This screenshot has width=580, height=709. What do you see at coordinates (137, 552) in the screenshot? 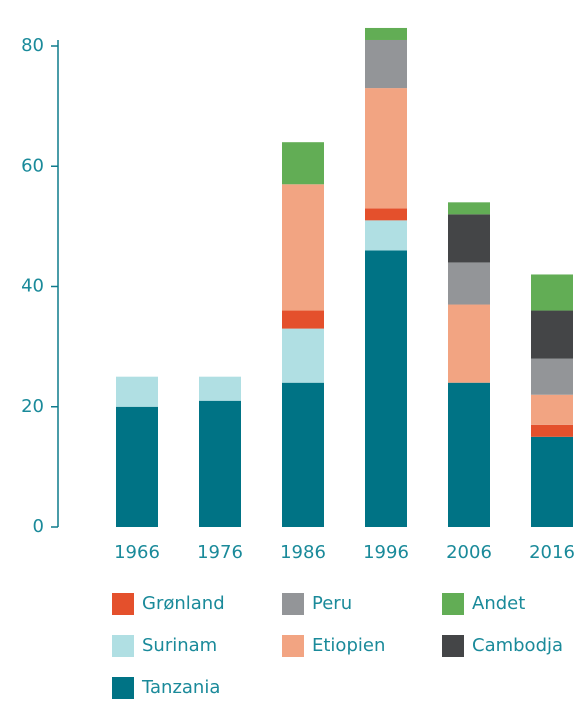
I see `x-tick-label: 1966` at bounding box center [137, 552].